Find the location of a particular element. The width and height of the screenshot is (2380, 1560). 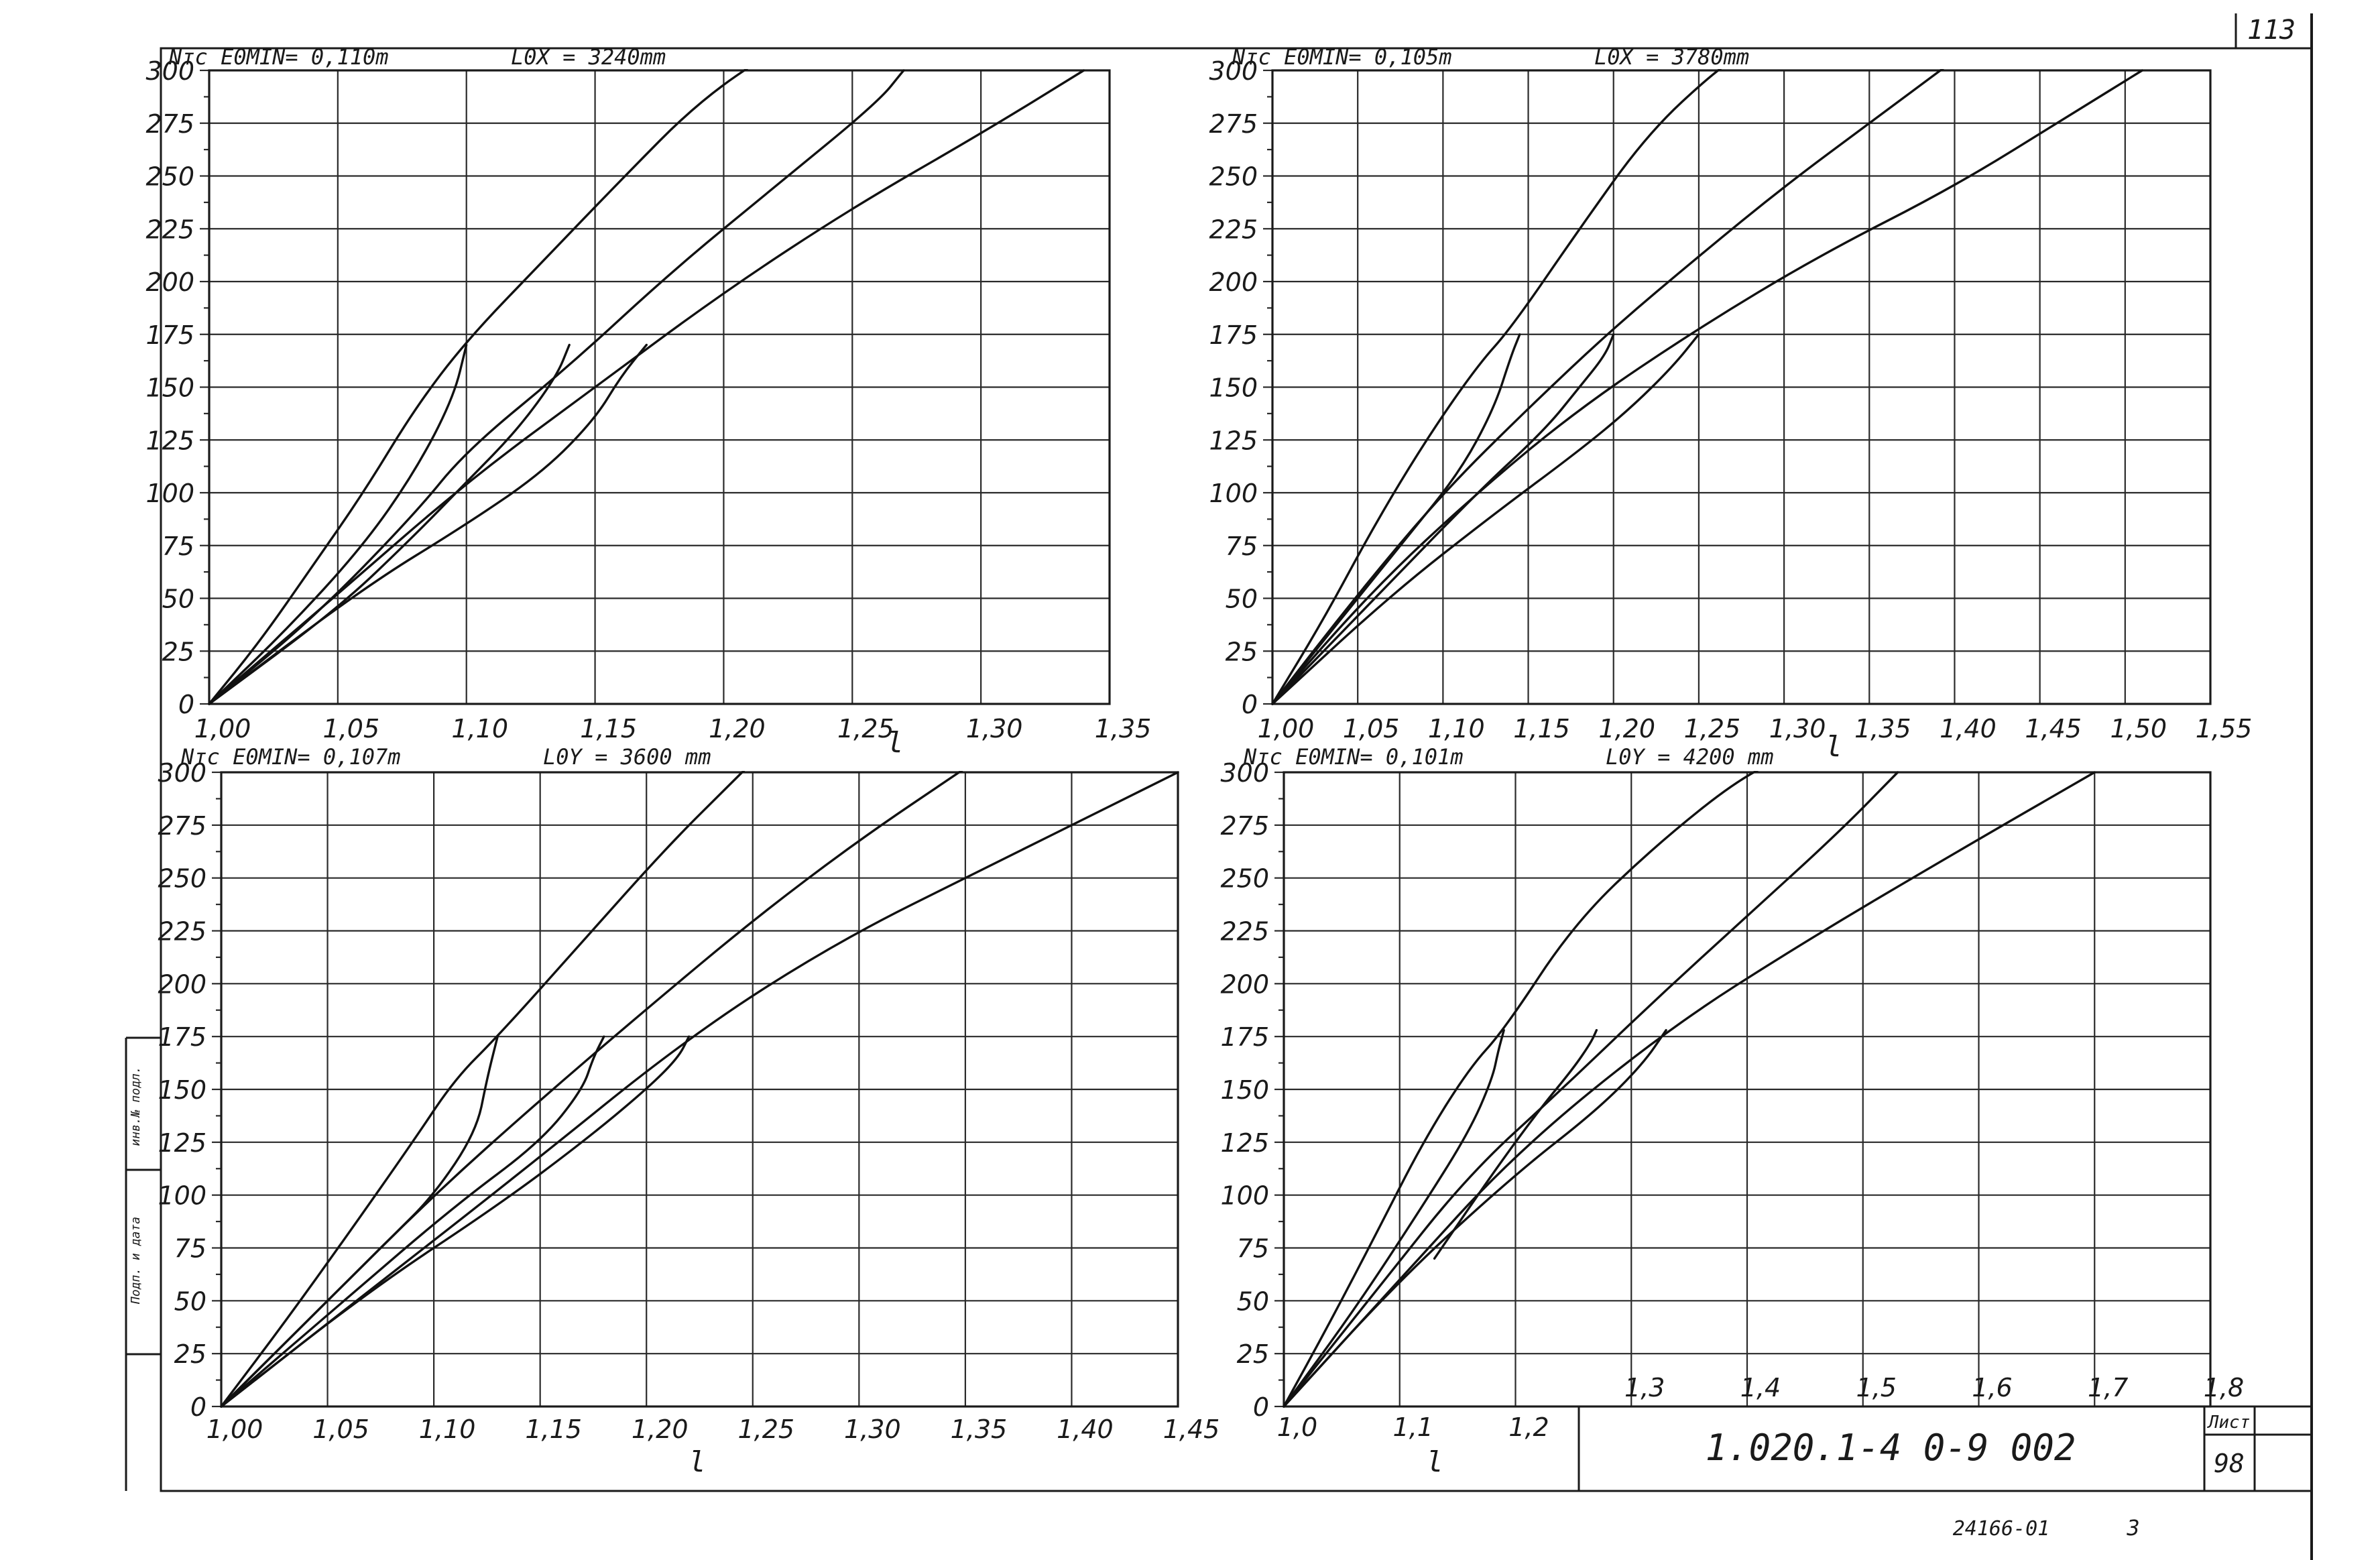

x-tick-label: 1,7 is located at coordinates (2108, 1387).